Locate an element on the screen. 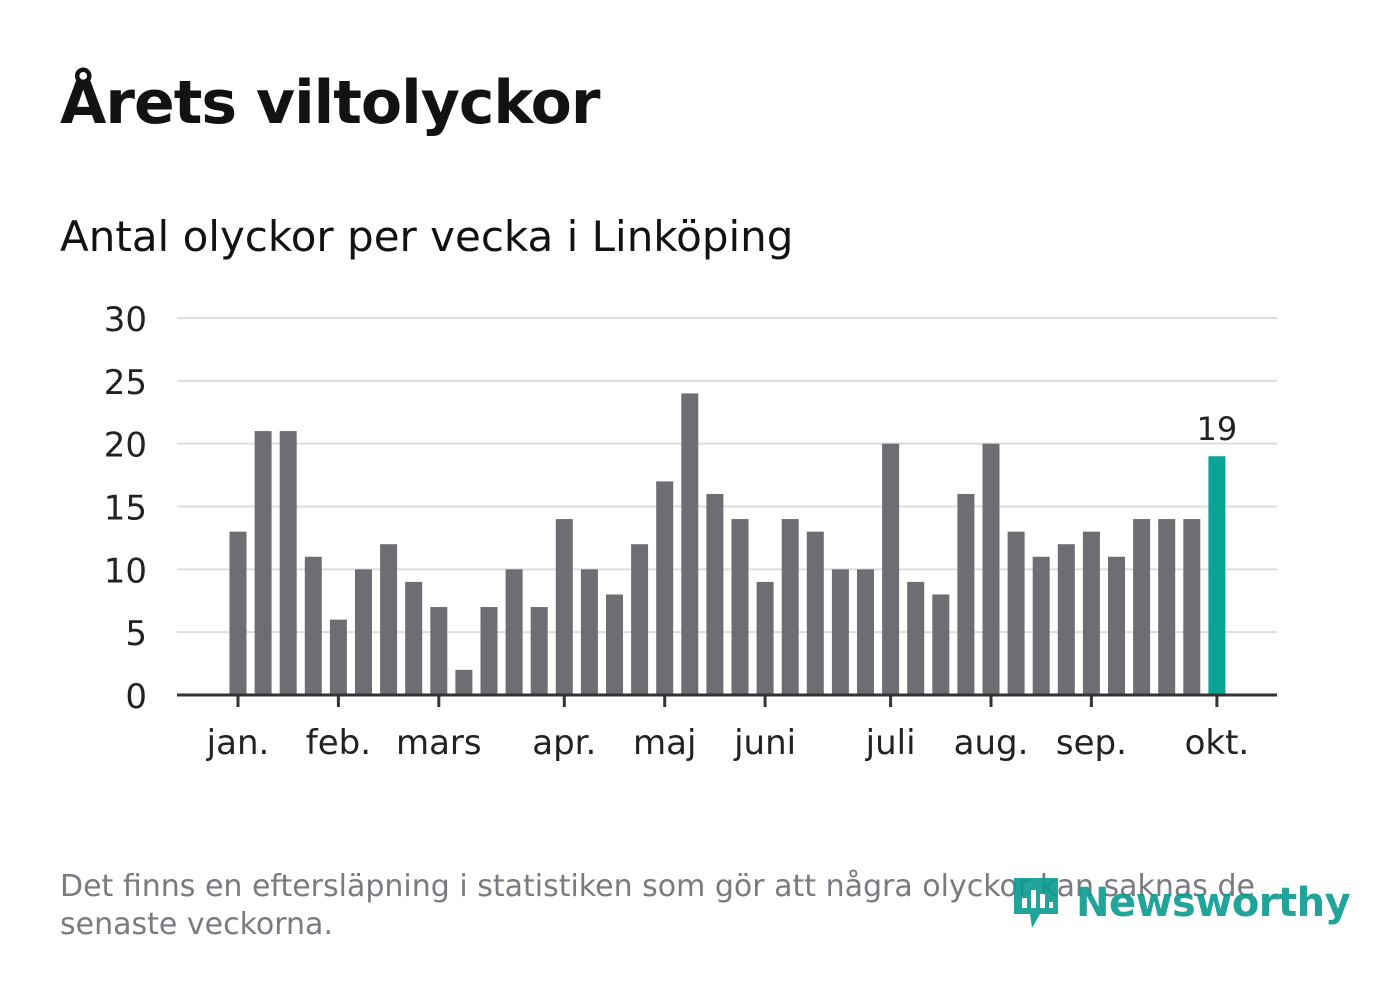 Image resolution: width=1382 pixels, height=999 pixels. chart-title: Årets viltolyckor is located at coordinates (330, 103).